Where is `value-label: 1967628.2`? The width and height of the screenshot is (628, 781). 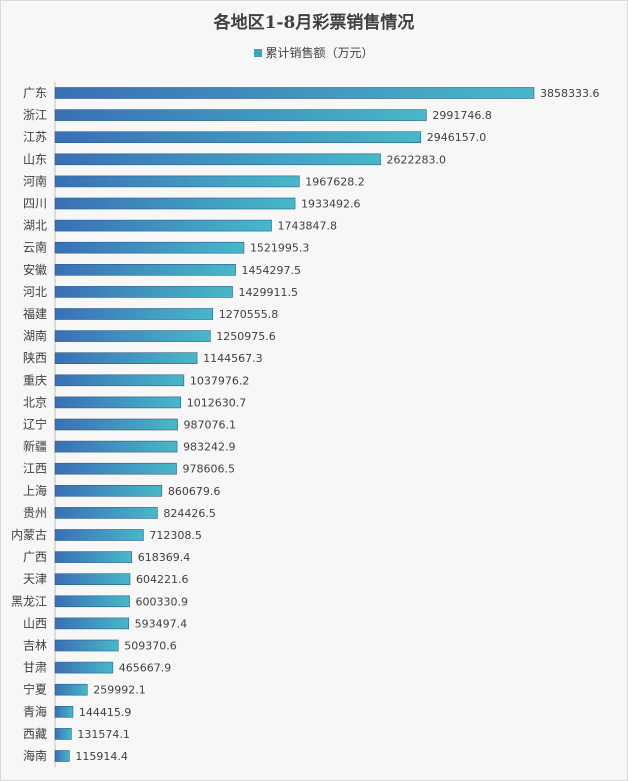
value-label: 1967628.2 is located at coordinates (335, 181).